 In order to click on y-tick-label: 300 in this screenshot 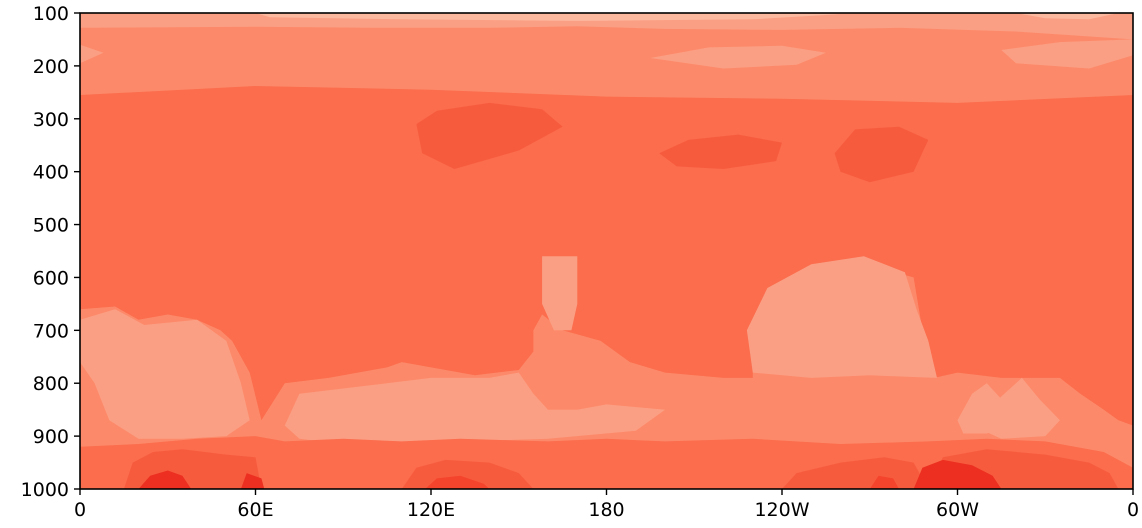, I will do `click(51, 120)`.